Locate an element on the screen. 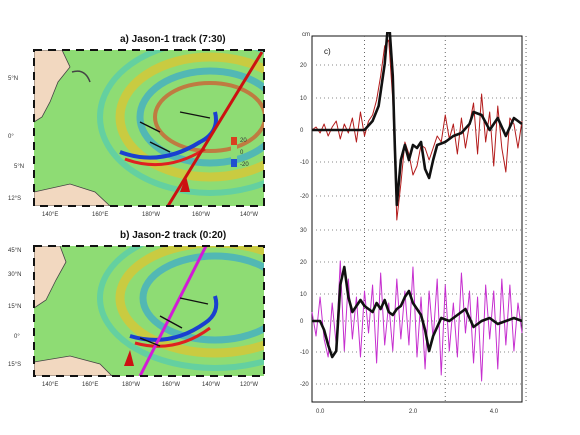  colorbar-tick: 0 is located at coordinates (242, 153).